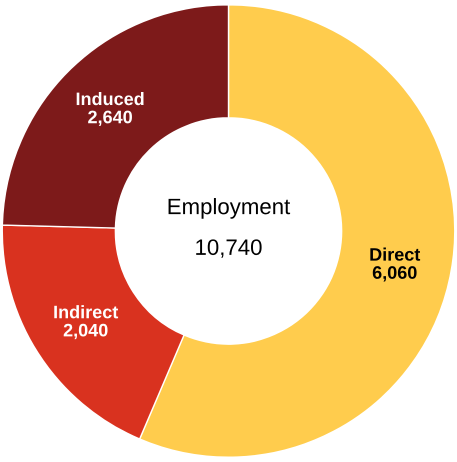 Image resolution: width=457 pixels, height=462 pixels. I want to click on text: Employment, so click(229, 208).